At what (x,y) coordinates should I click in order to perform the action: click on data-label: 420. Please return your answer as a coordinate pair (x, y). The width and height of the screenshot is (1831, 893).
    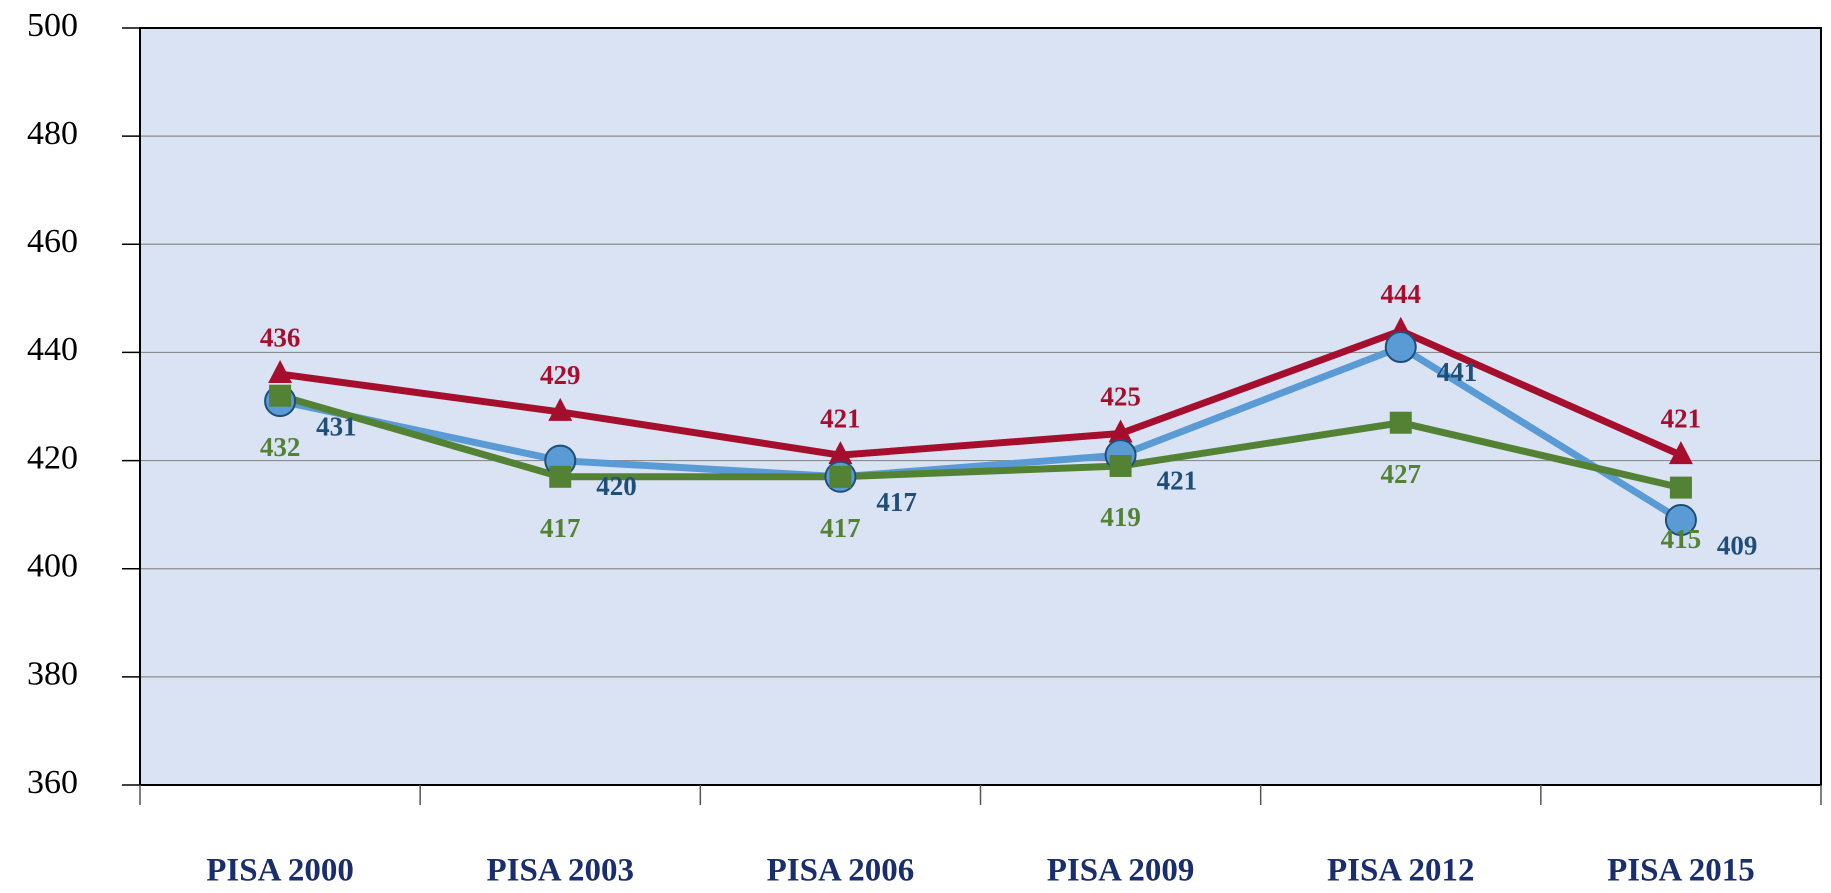
    Looking at the image, I should click on (616, 486).